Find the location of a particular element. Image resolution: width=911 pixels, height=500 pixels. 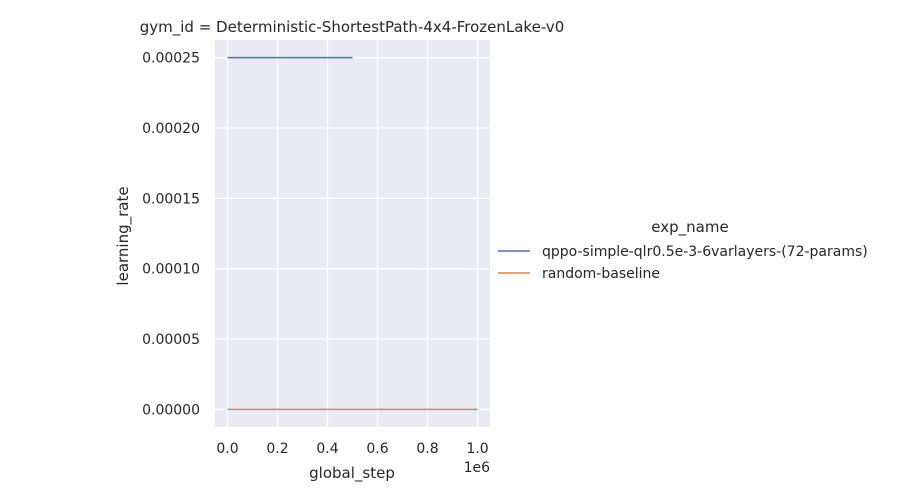

y-tick-label: 0.00005 is located at coordinates (171, 340).